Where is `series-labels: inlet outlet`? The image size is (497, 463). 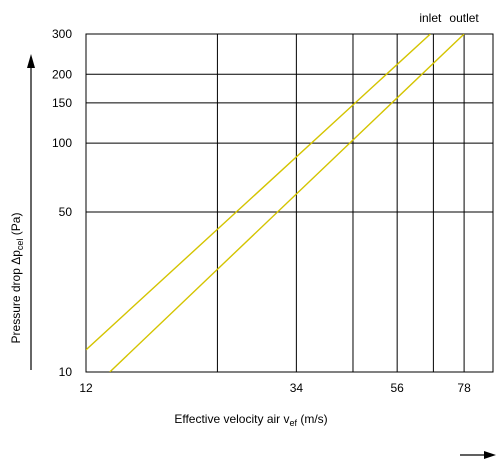 series-labels: inlet outlet is located at coordinates (449, 18).